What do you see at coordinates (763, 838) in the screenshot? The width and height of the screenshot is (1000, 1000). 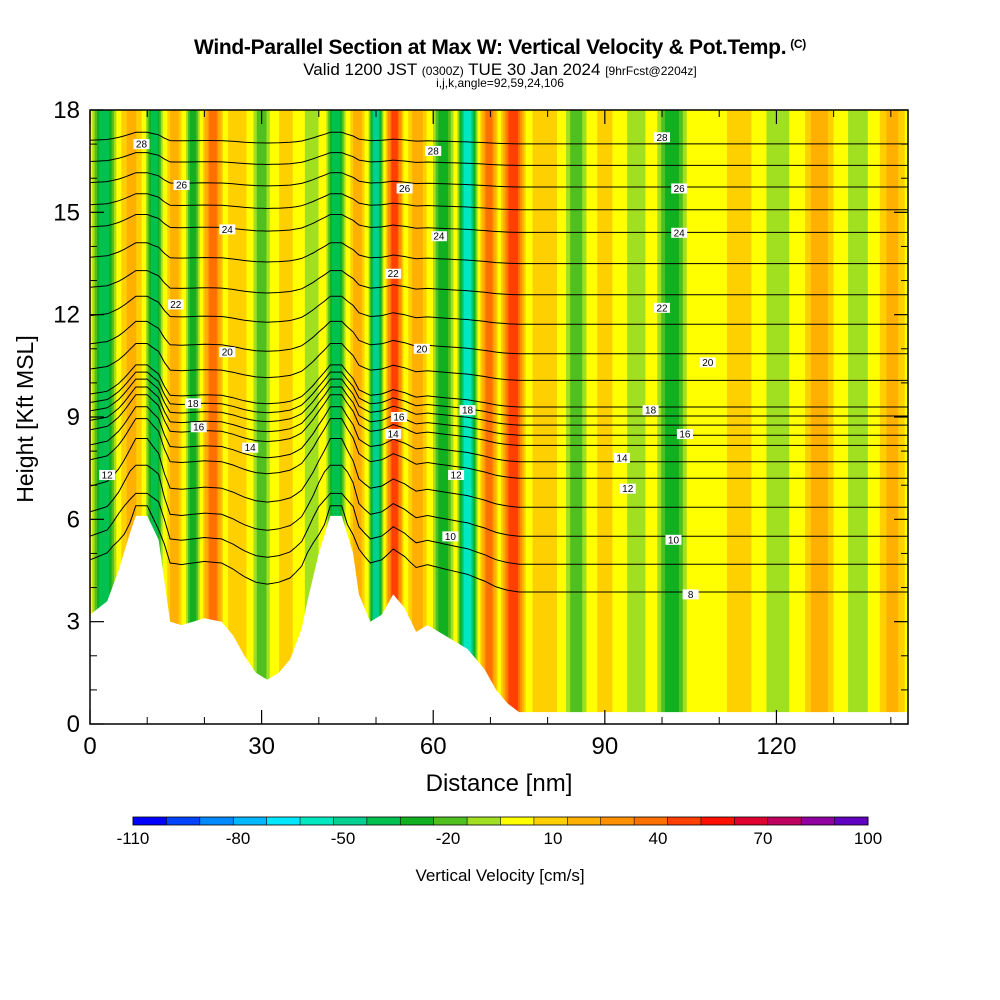 I see `colorbar-tick-label: 70` at bounding box center [763, 838].